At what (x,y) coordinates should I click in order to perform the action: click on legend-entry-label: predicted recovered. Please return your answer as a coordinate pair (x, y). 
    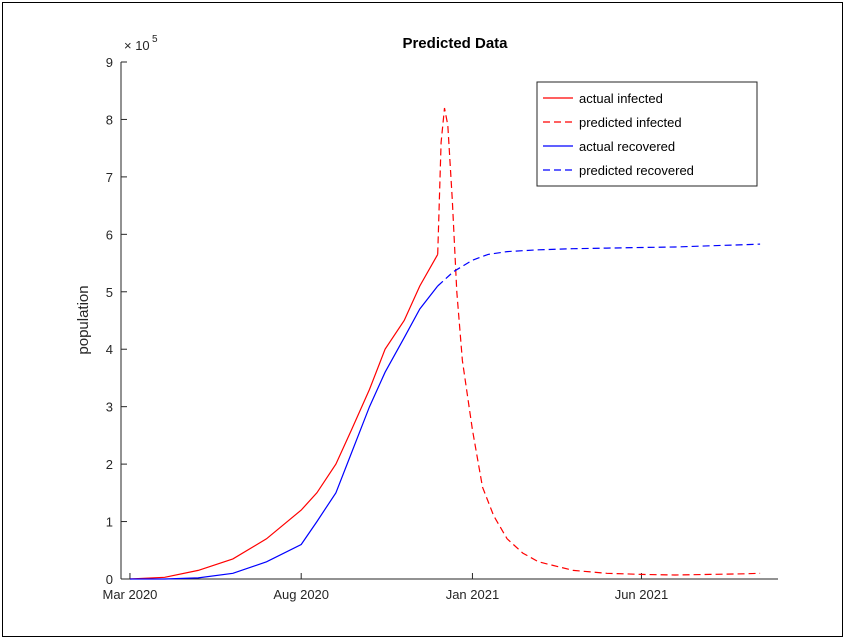
    Looking at the image, I should click on (636, 170).